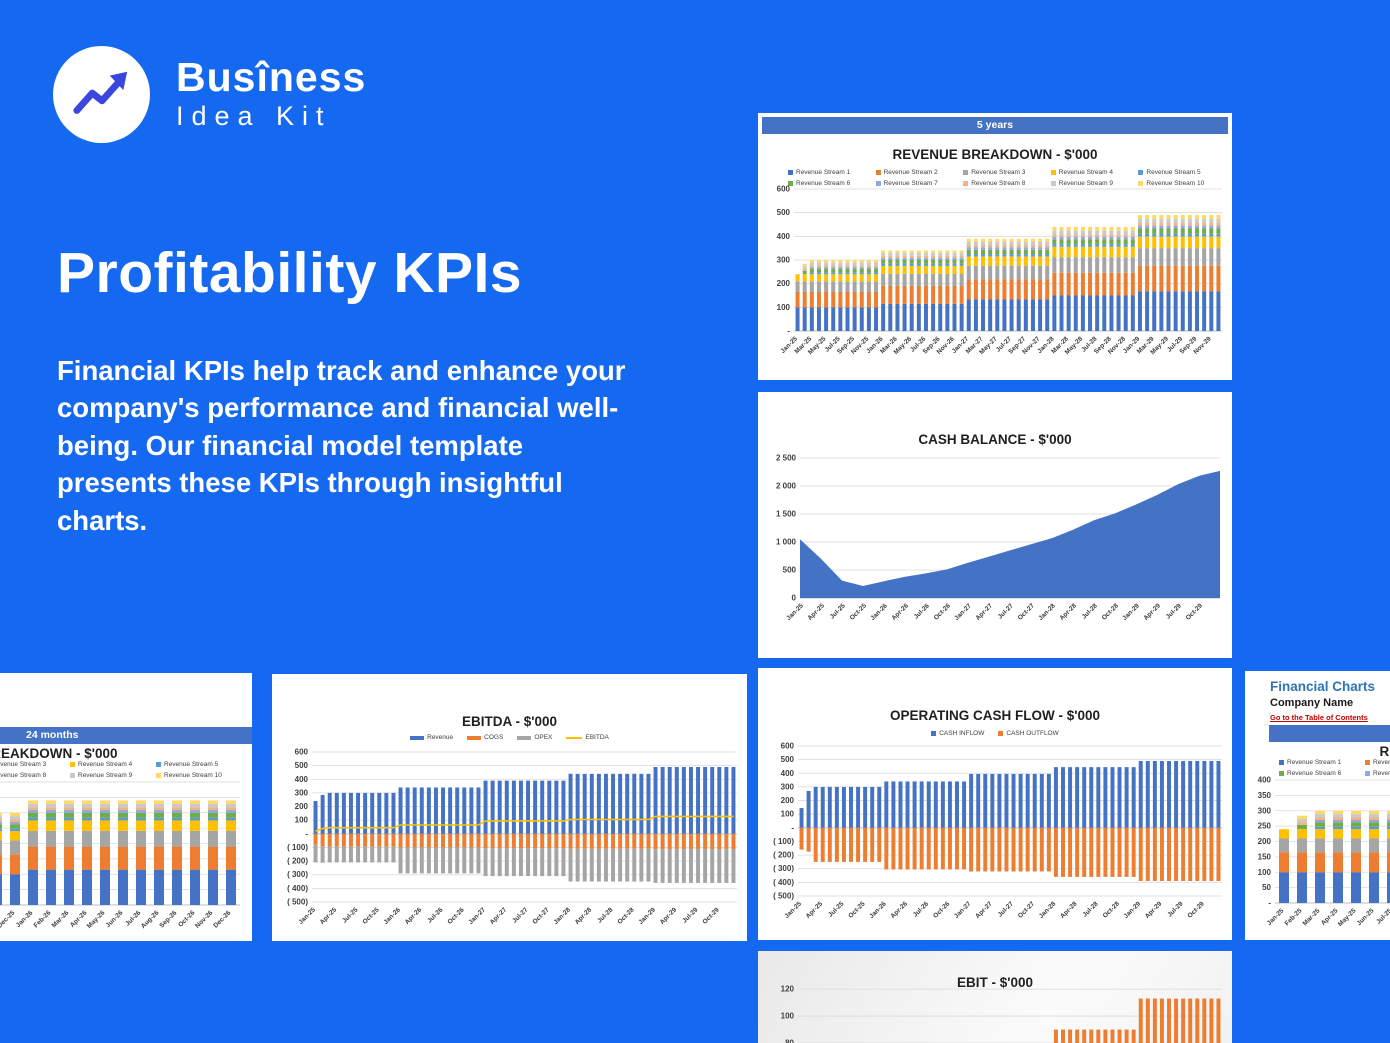 The image size is (1390, 1043). What do you see at coordinates (995, 982) in the screenshot?
I see `chart-title: EBIT - $'000` at bounding box center [995, 982].